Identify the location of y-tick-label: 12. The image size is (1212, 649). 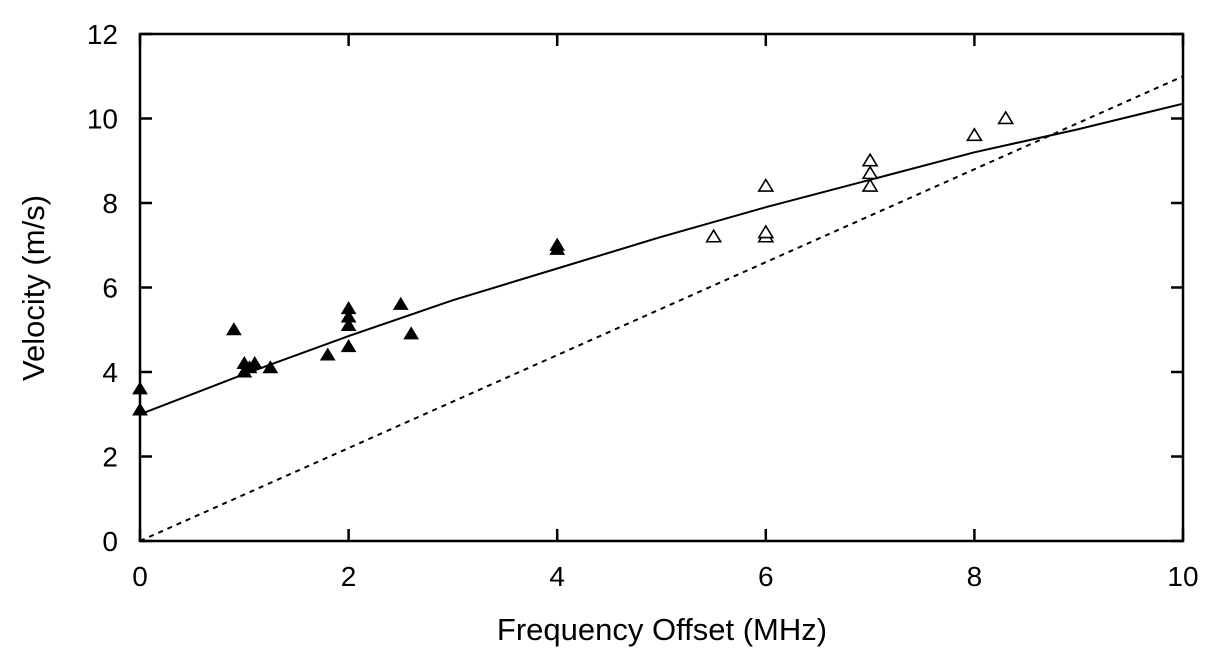
(102, 34).